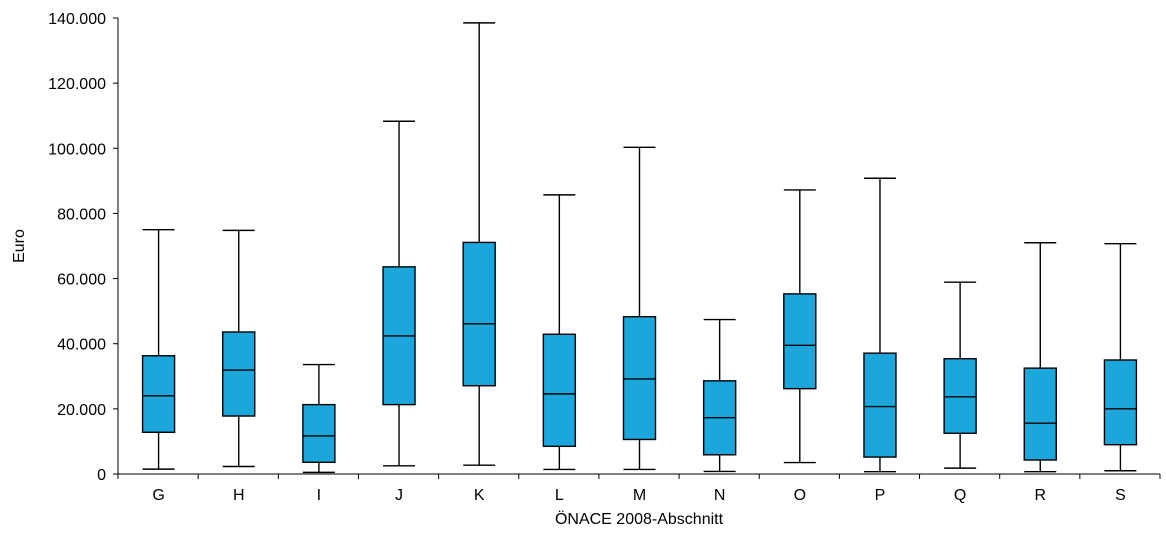 This screenshot has width=1166, height=538. What do you see at coordinates (960, 495) in the screenshot?
I see `x-tick-label: Q` at bounding box center [960, 495].